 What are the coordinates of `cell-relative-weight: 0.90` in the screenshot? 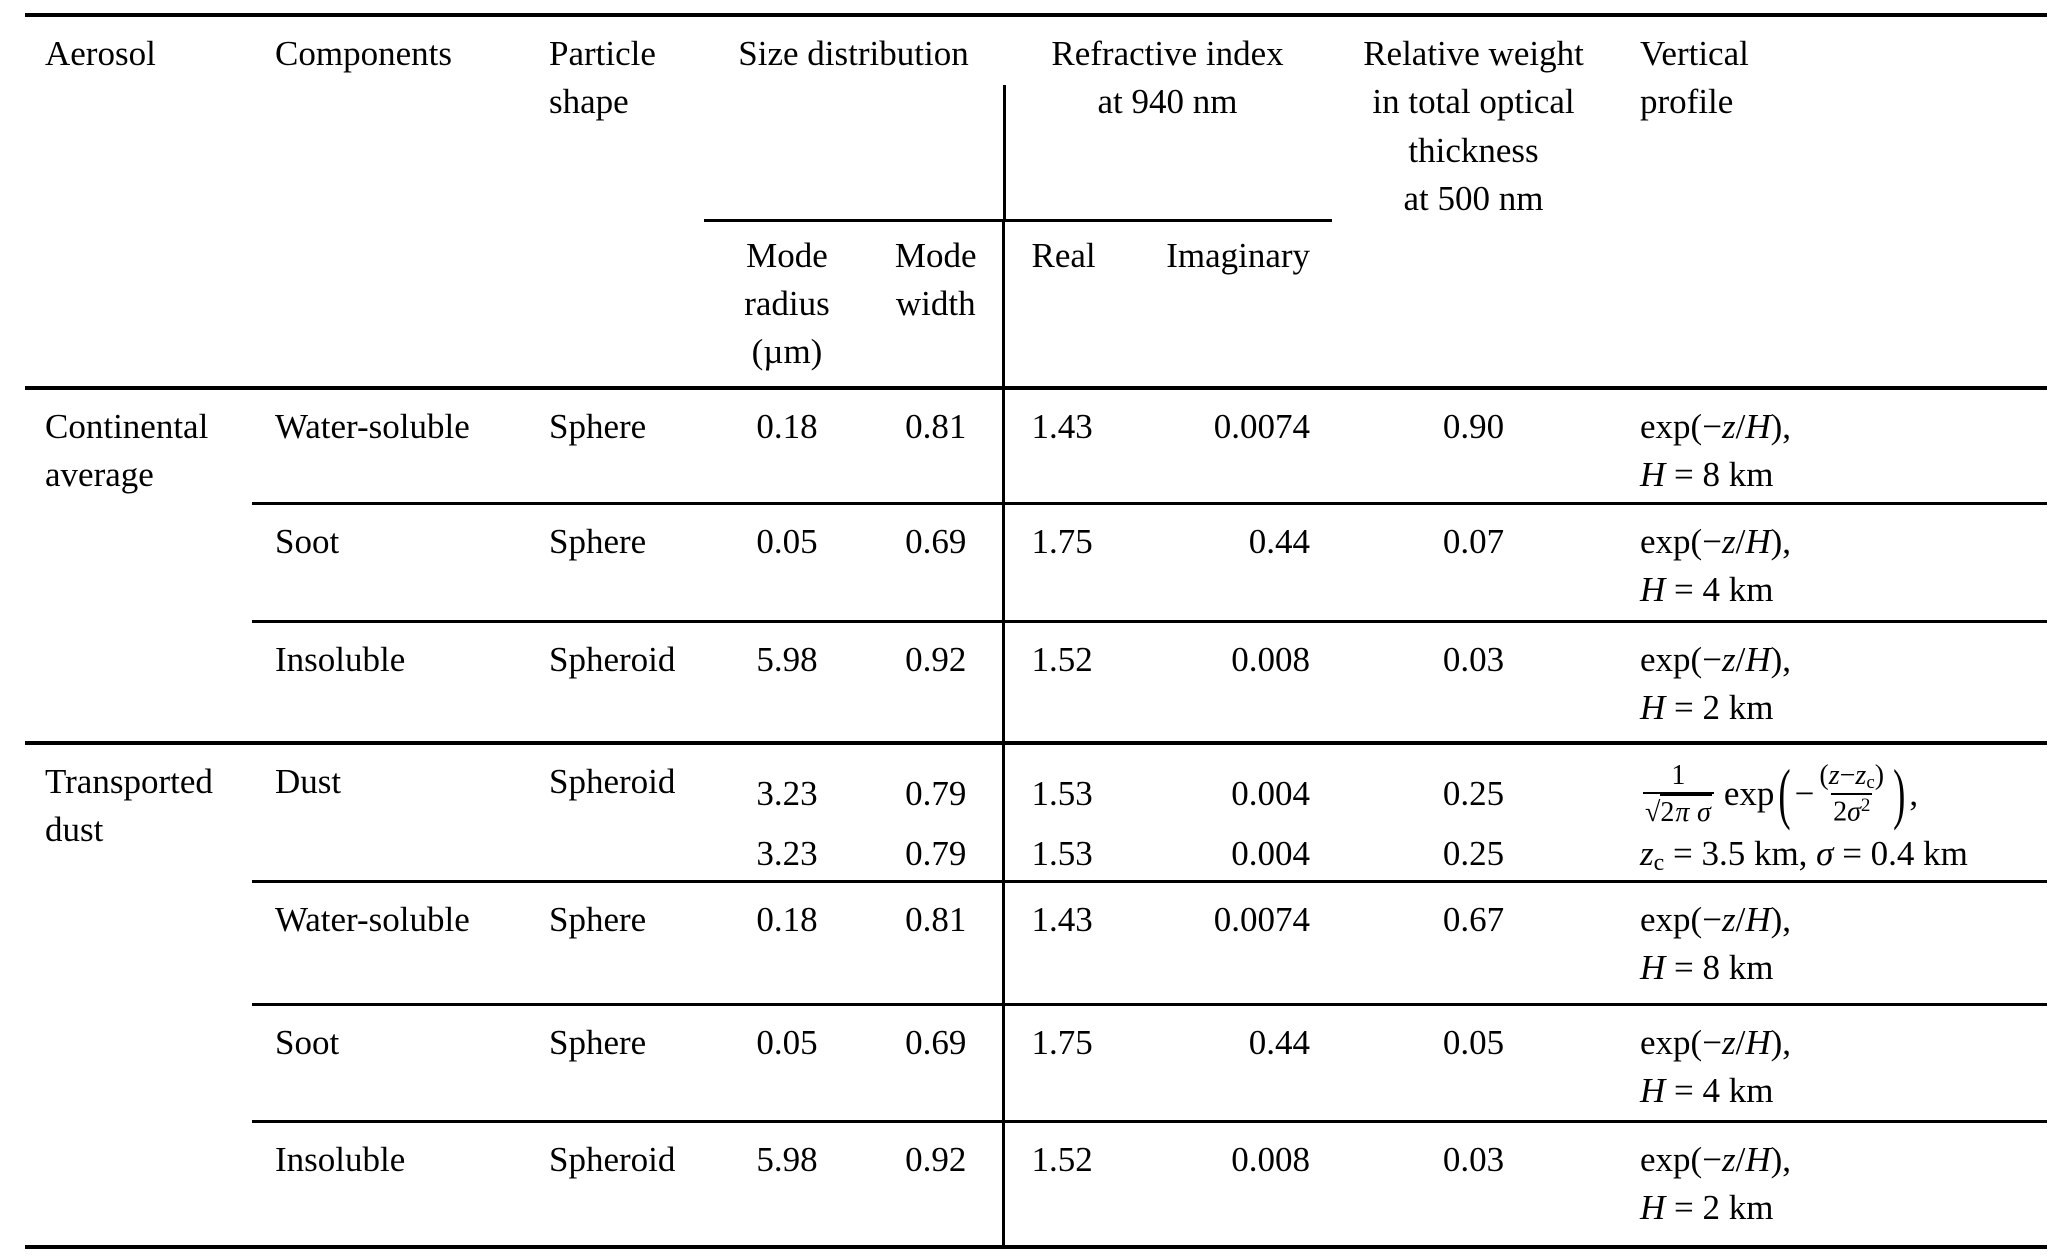 It's located at (1473, 426).